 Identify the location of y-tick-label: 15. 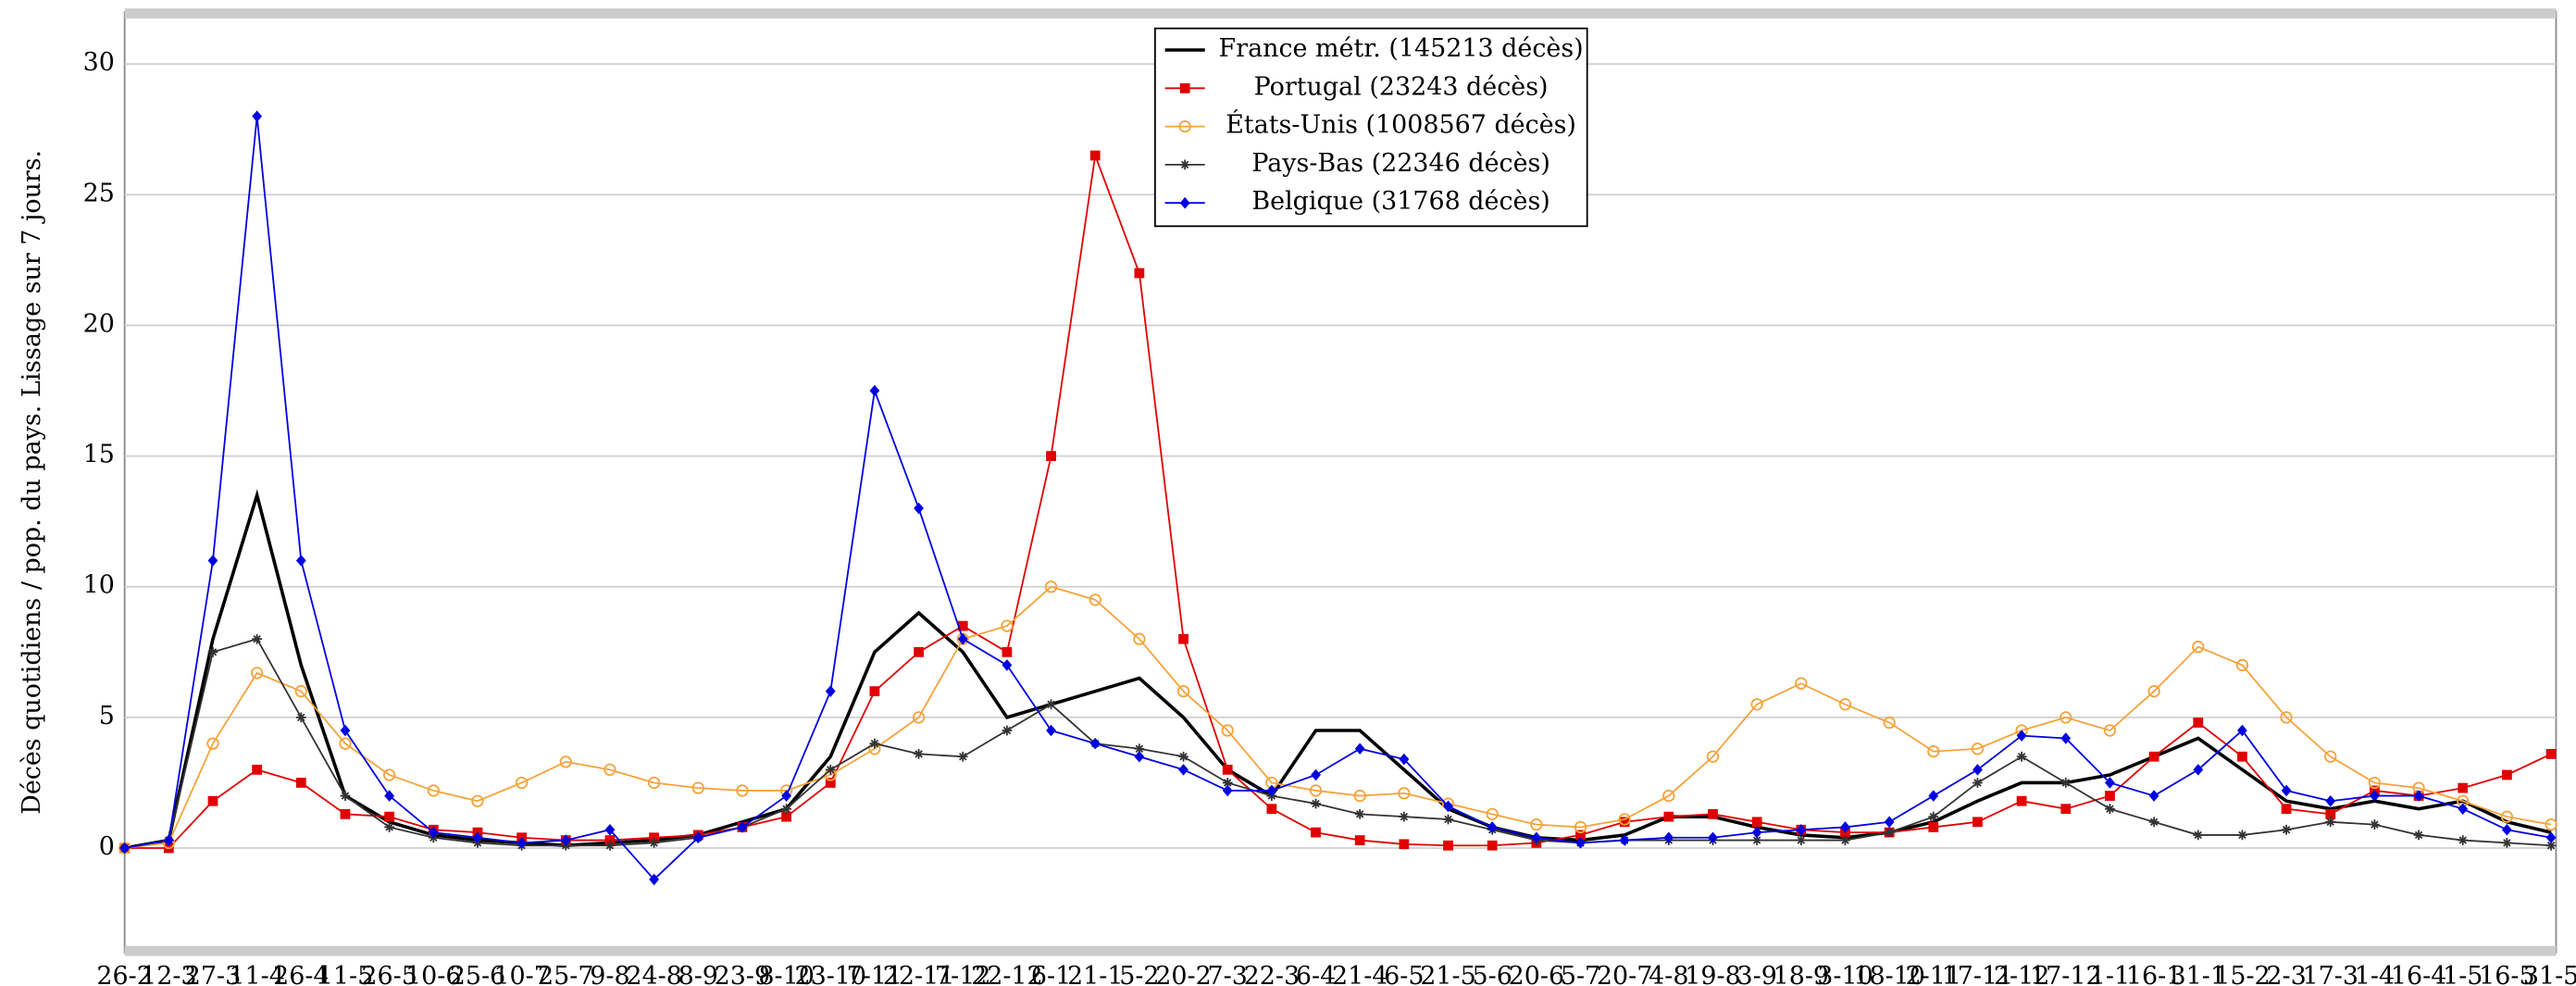
(99, 455).